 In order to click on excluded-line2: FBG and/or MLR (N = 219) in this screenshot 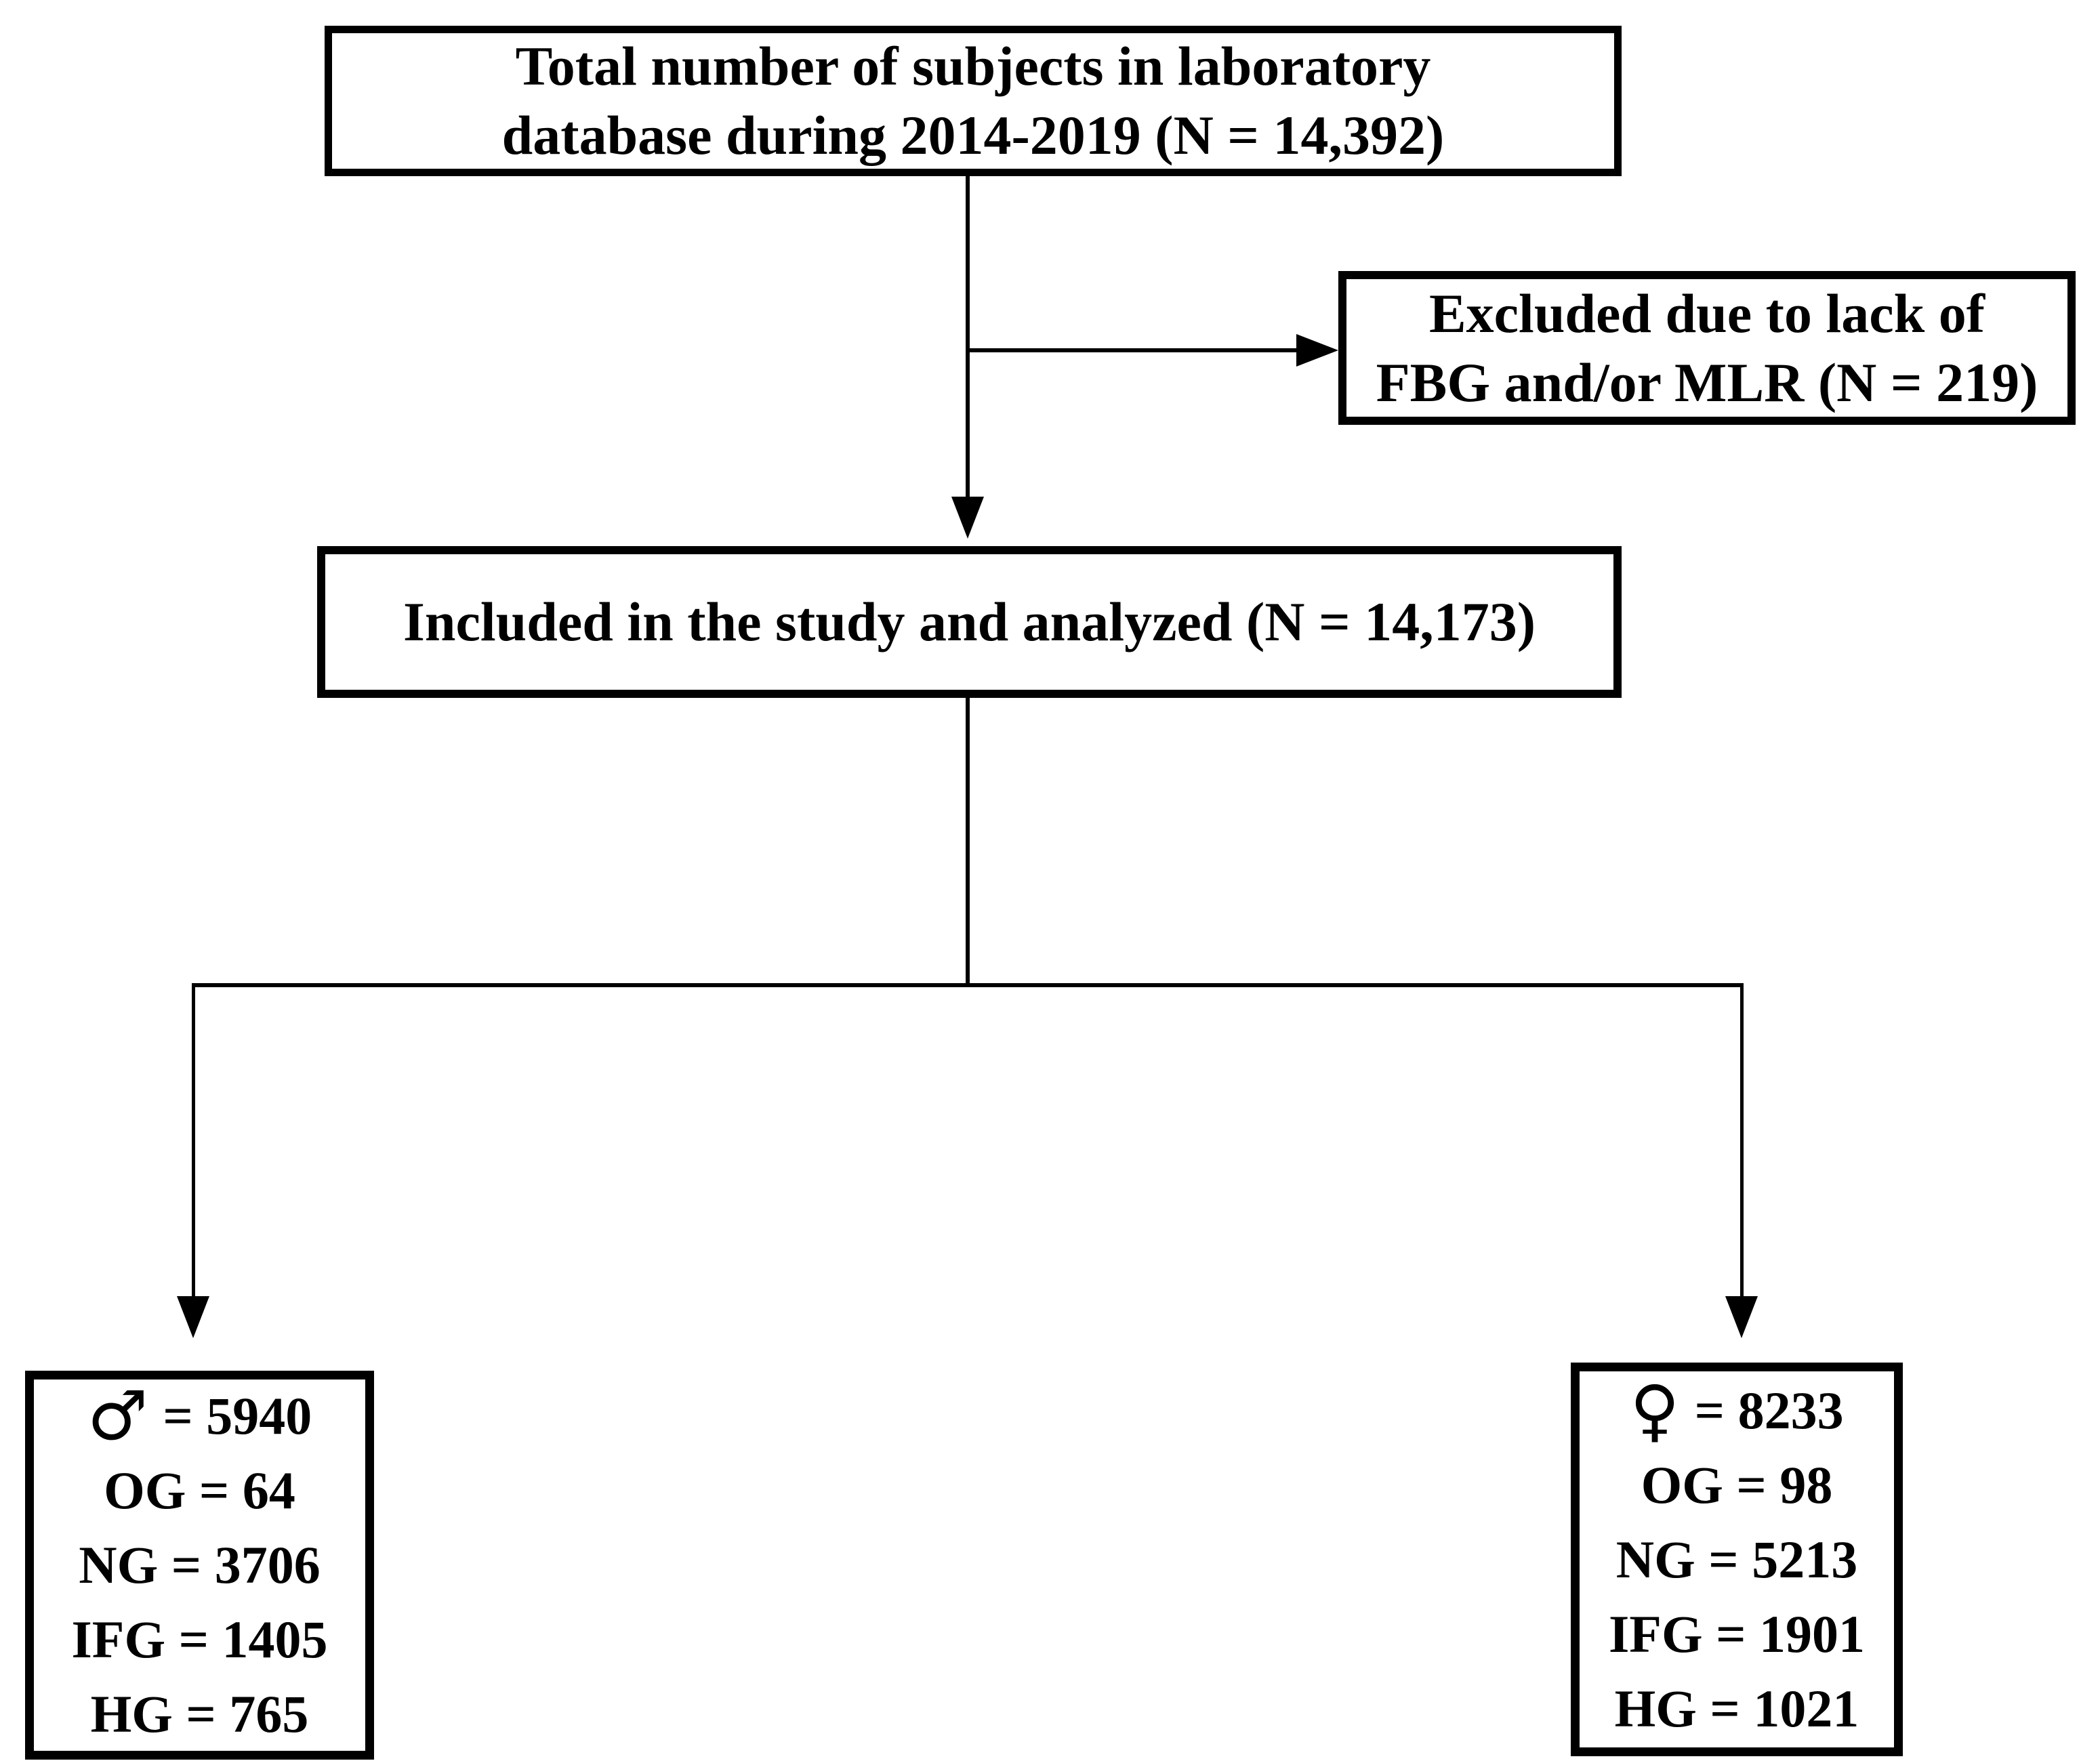, I will do `click(1707, 382)`.